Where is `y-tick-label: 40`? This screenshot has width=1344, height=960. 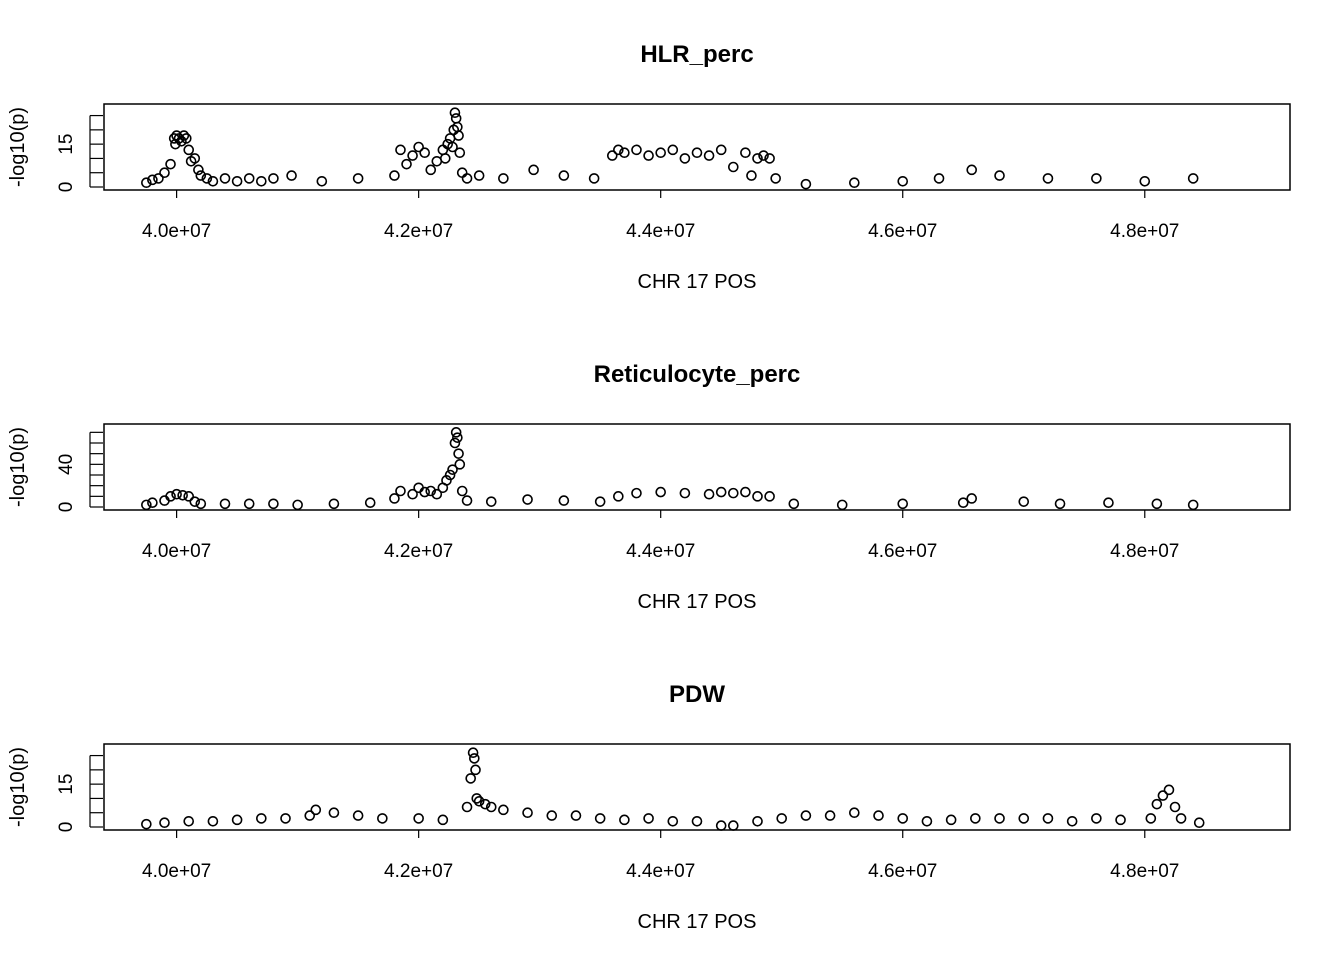
y-tick-label: 40 is located at coordinates (66, 464).